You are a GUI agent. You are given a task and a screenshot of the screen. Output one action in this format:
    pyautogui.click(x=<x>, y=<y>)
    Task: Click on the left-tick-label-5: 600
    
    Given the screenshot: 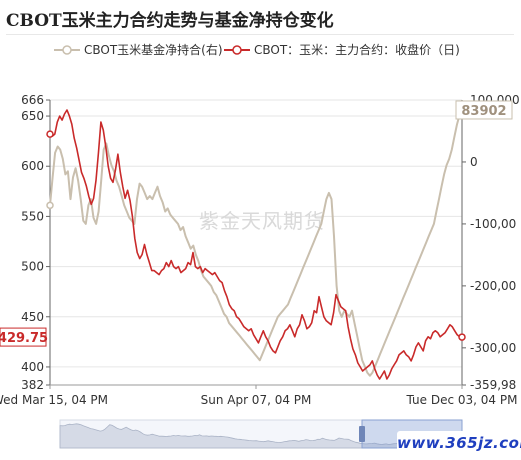 What is the action you would take?
    pyautogui.click(x=32, y=166)
    